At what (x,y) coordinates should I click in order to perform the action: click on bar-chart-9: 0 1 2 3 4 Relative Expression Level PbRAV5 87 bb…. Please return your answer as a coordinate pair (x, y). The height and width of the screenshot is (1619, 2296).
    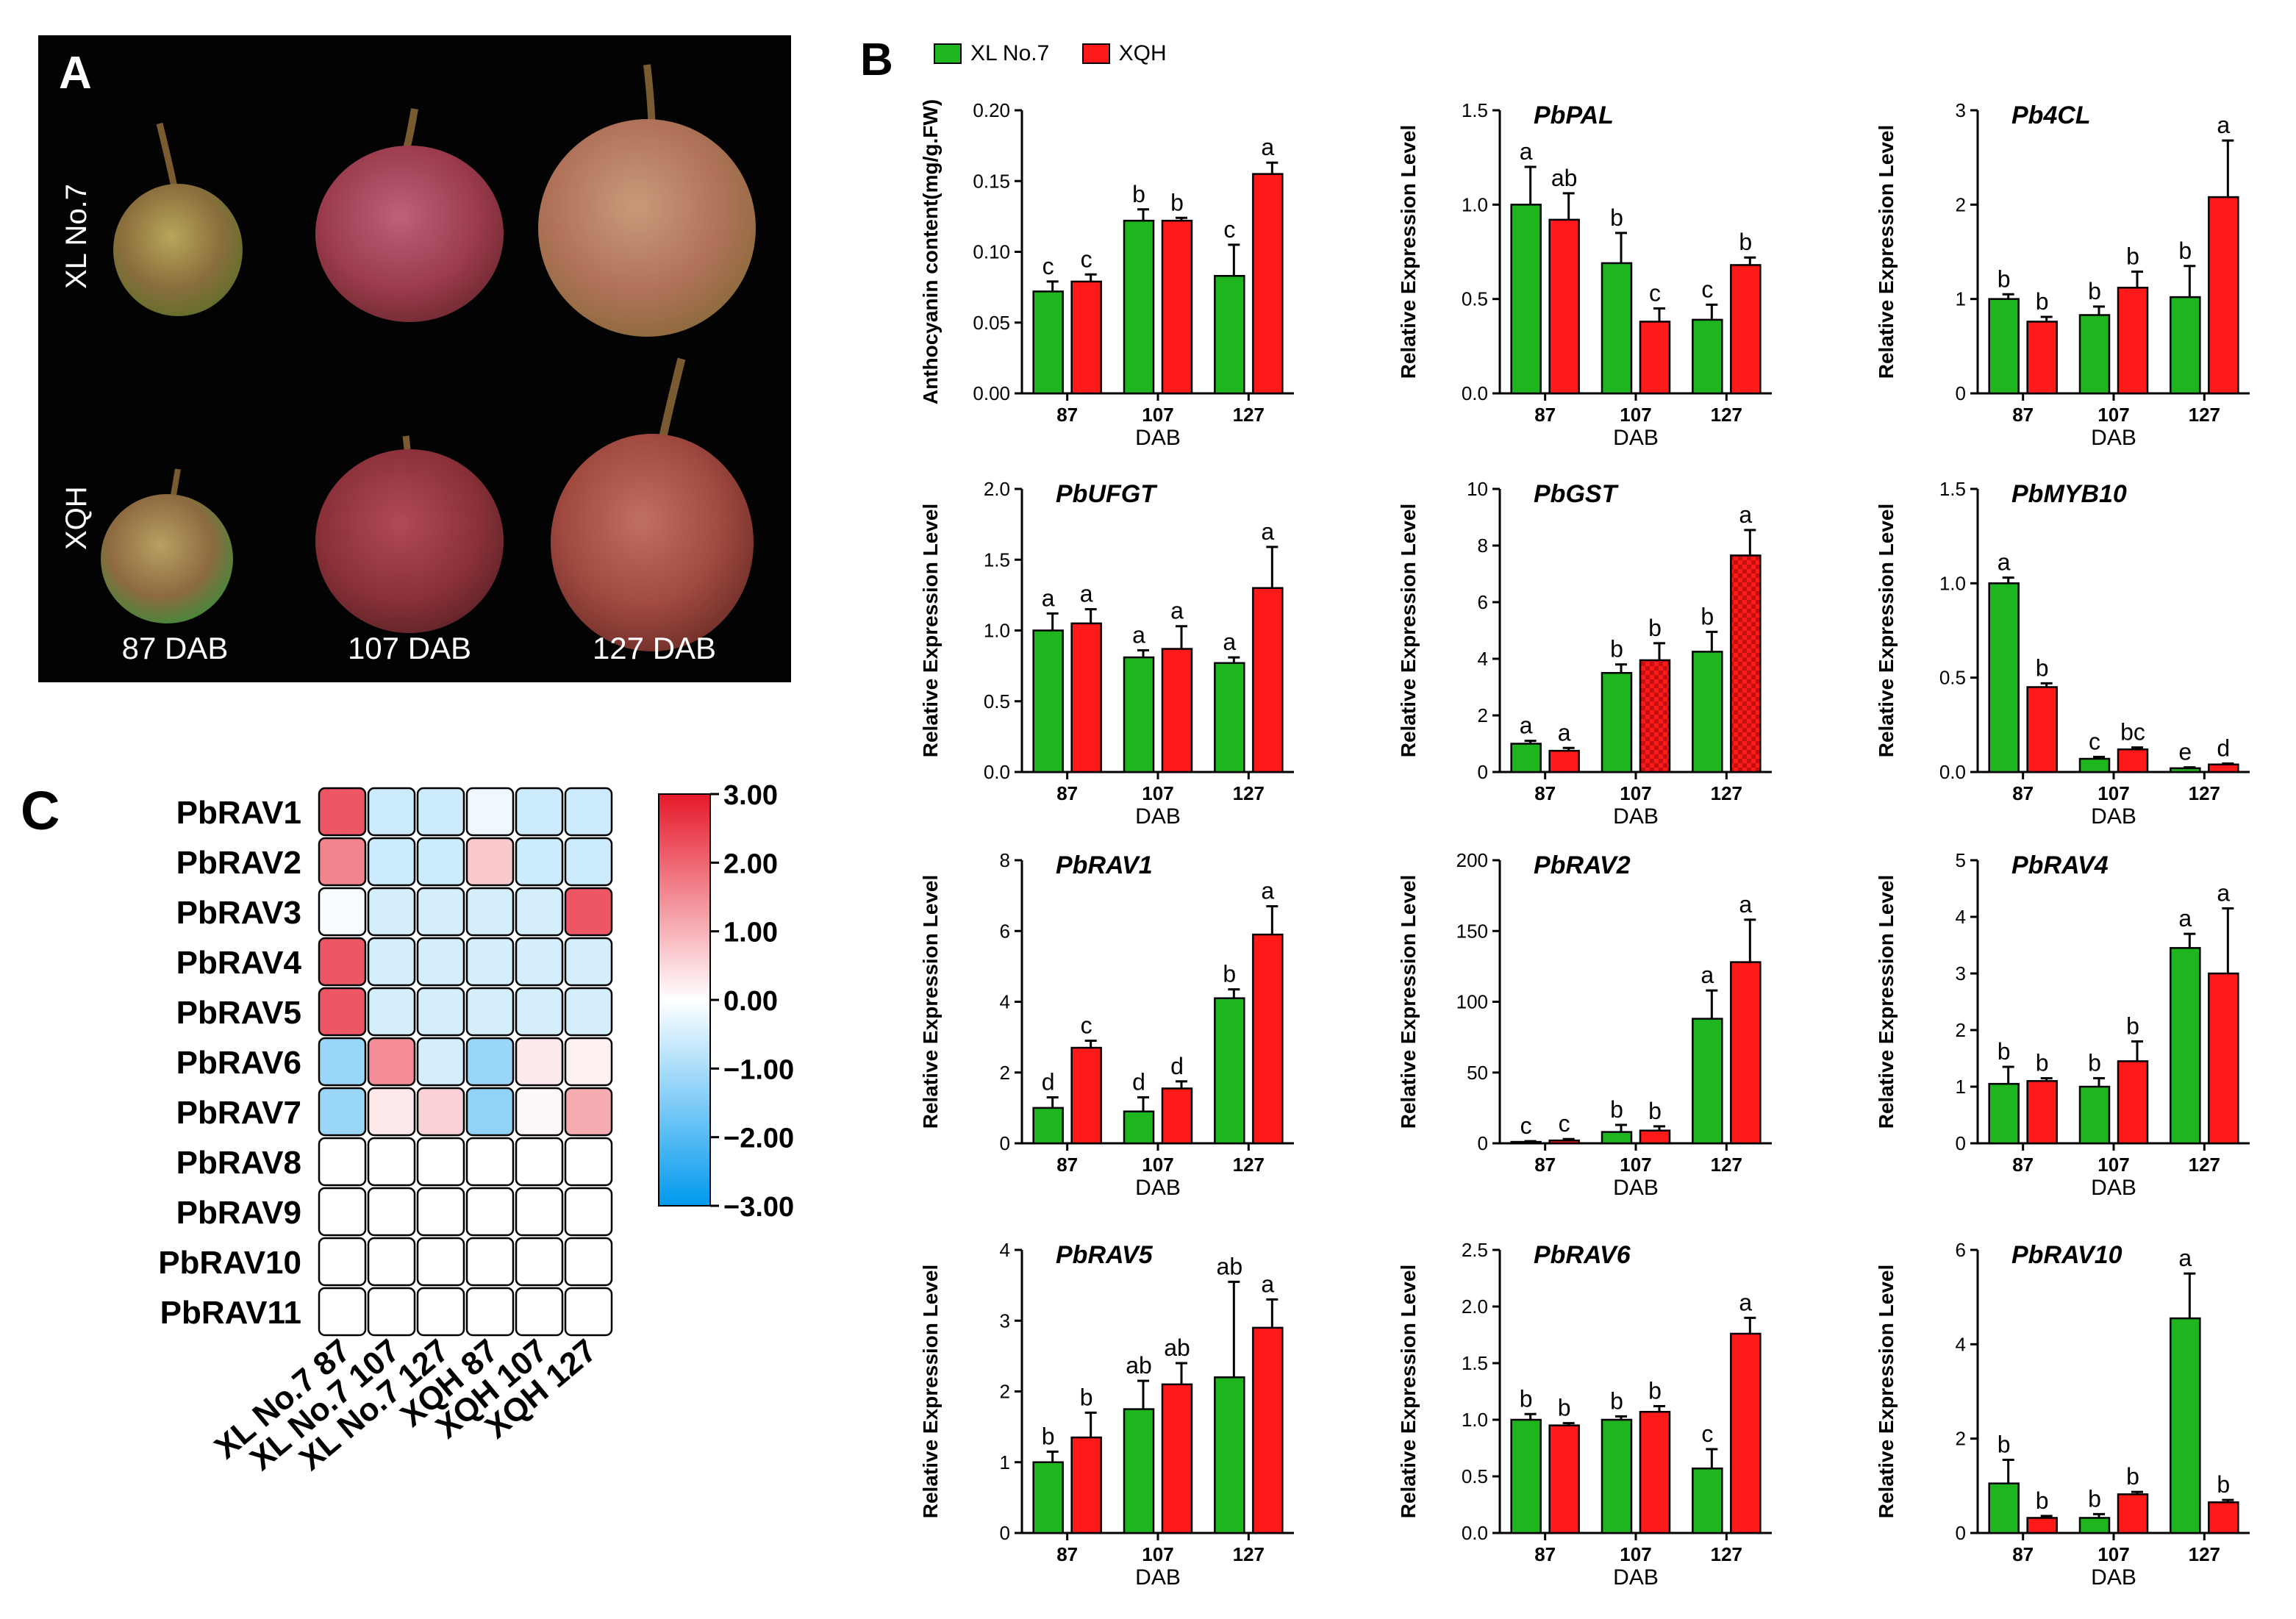
    Looking at the image, I should click on (1106, 1414).